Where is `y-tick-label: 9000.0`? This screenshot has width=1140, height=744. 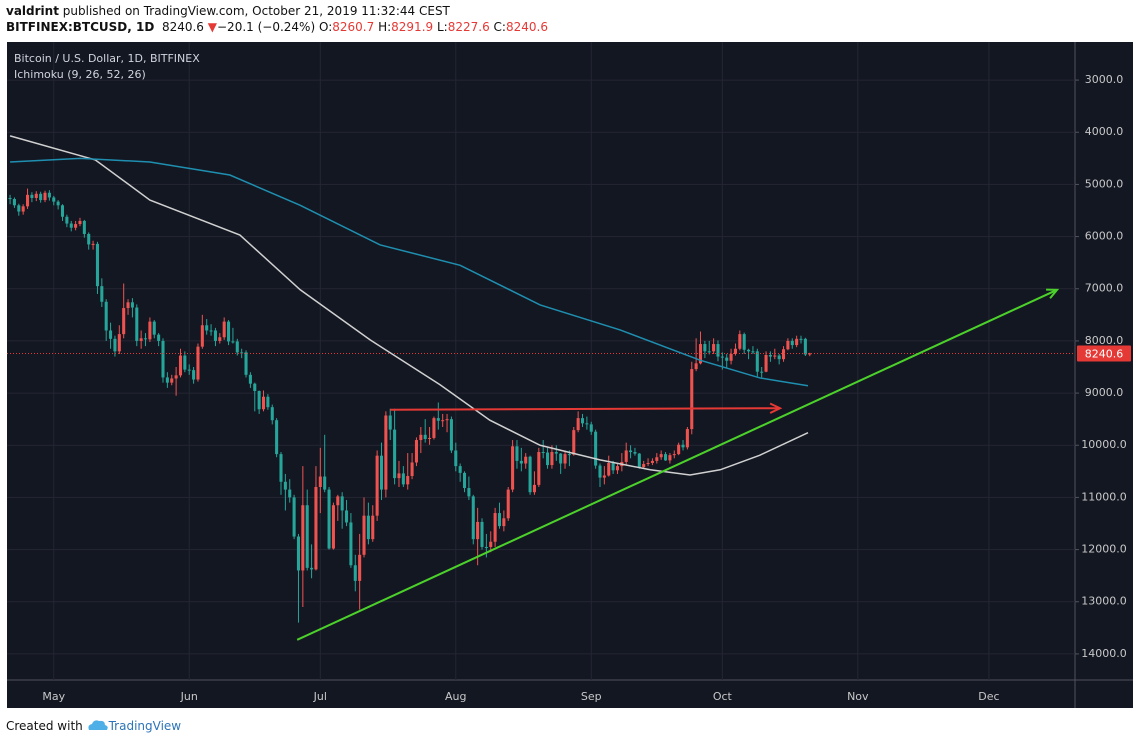
y-tick-label: 9000.0 is located at coordinates (1104, 392).